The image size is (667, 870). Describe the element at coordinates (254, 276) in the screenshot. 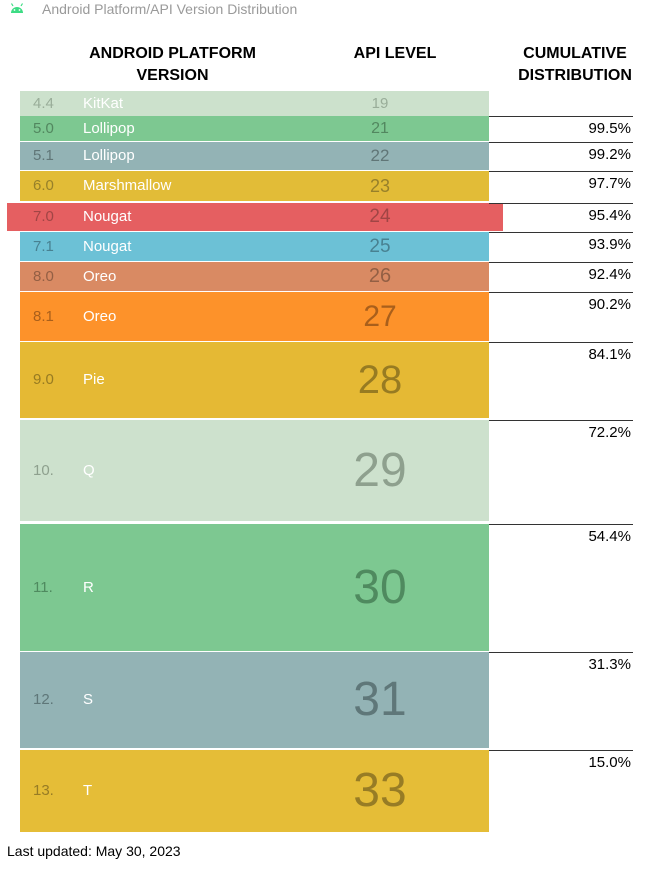

I see `table-row: 8.0 Oreo 26` at that location.